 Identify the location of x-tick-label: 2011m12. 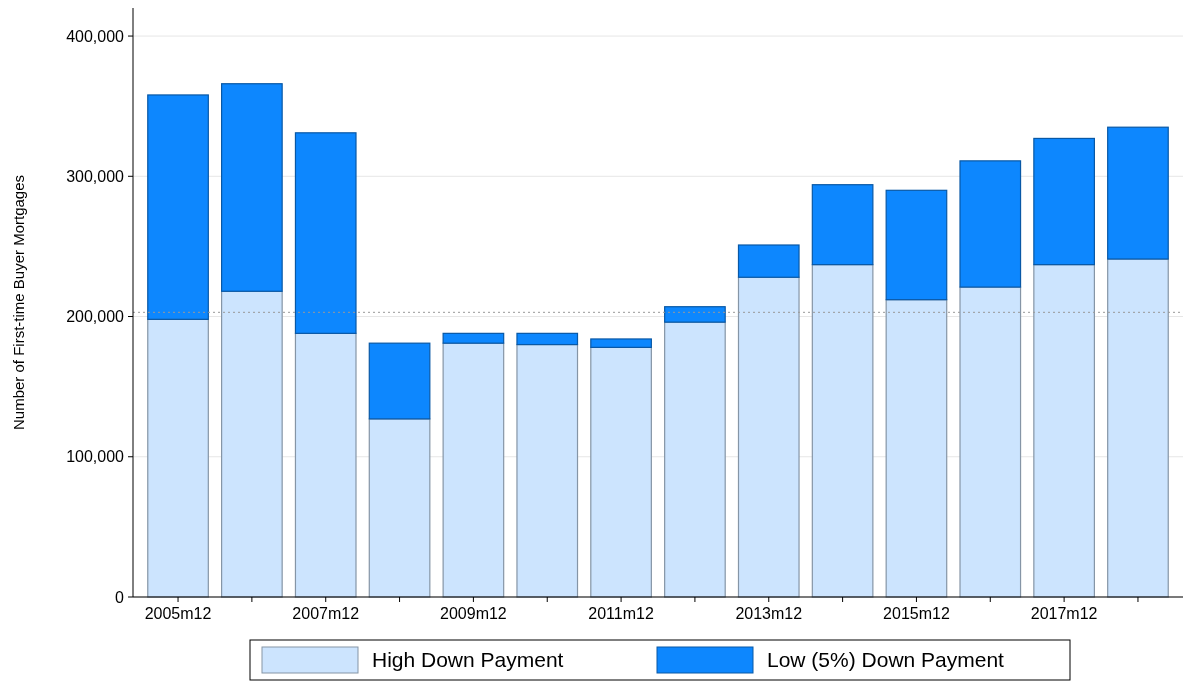
(621, 613).